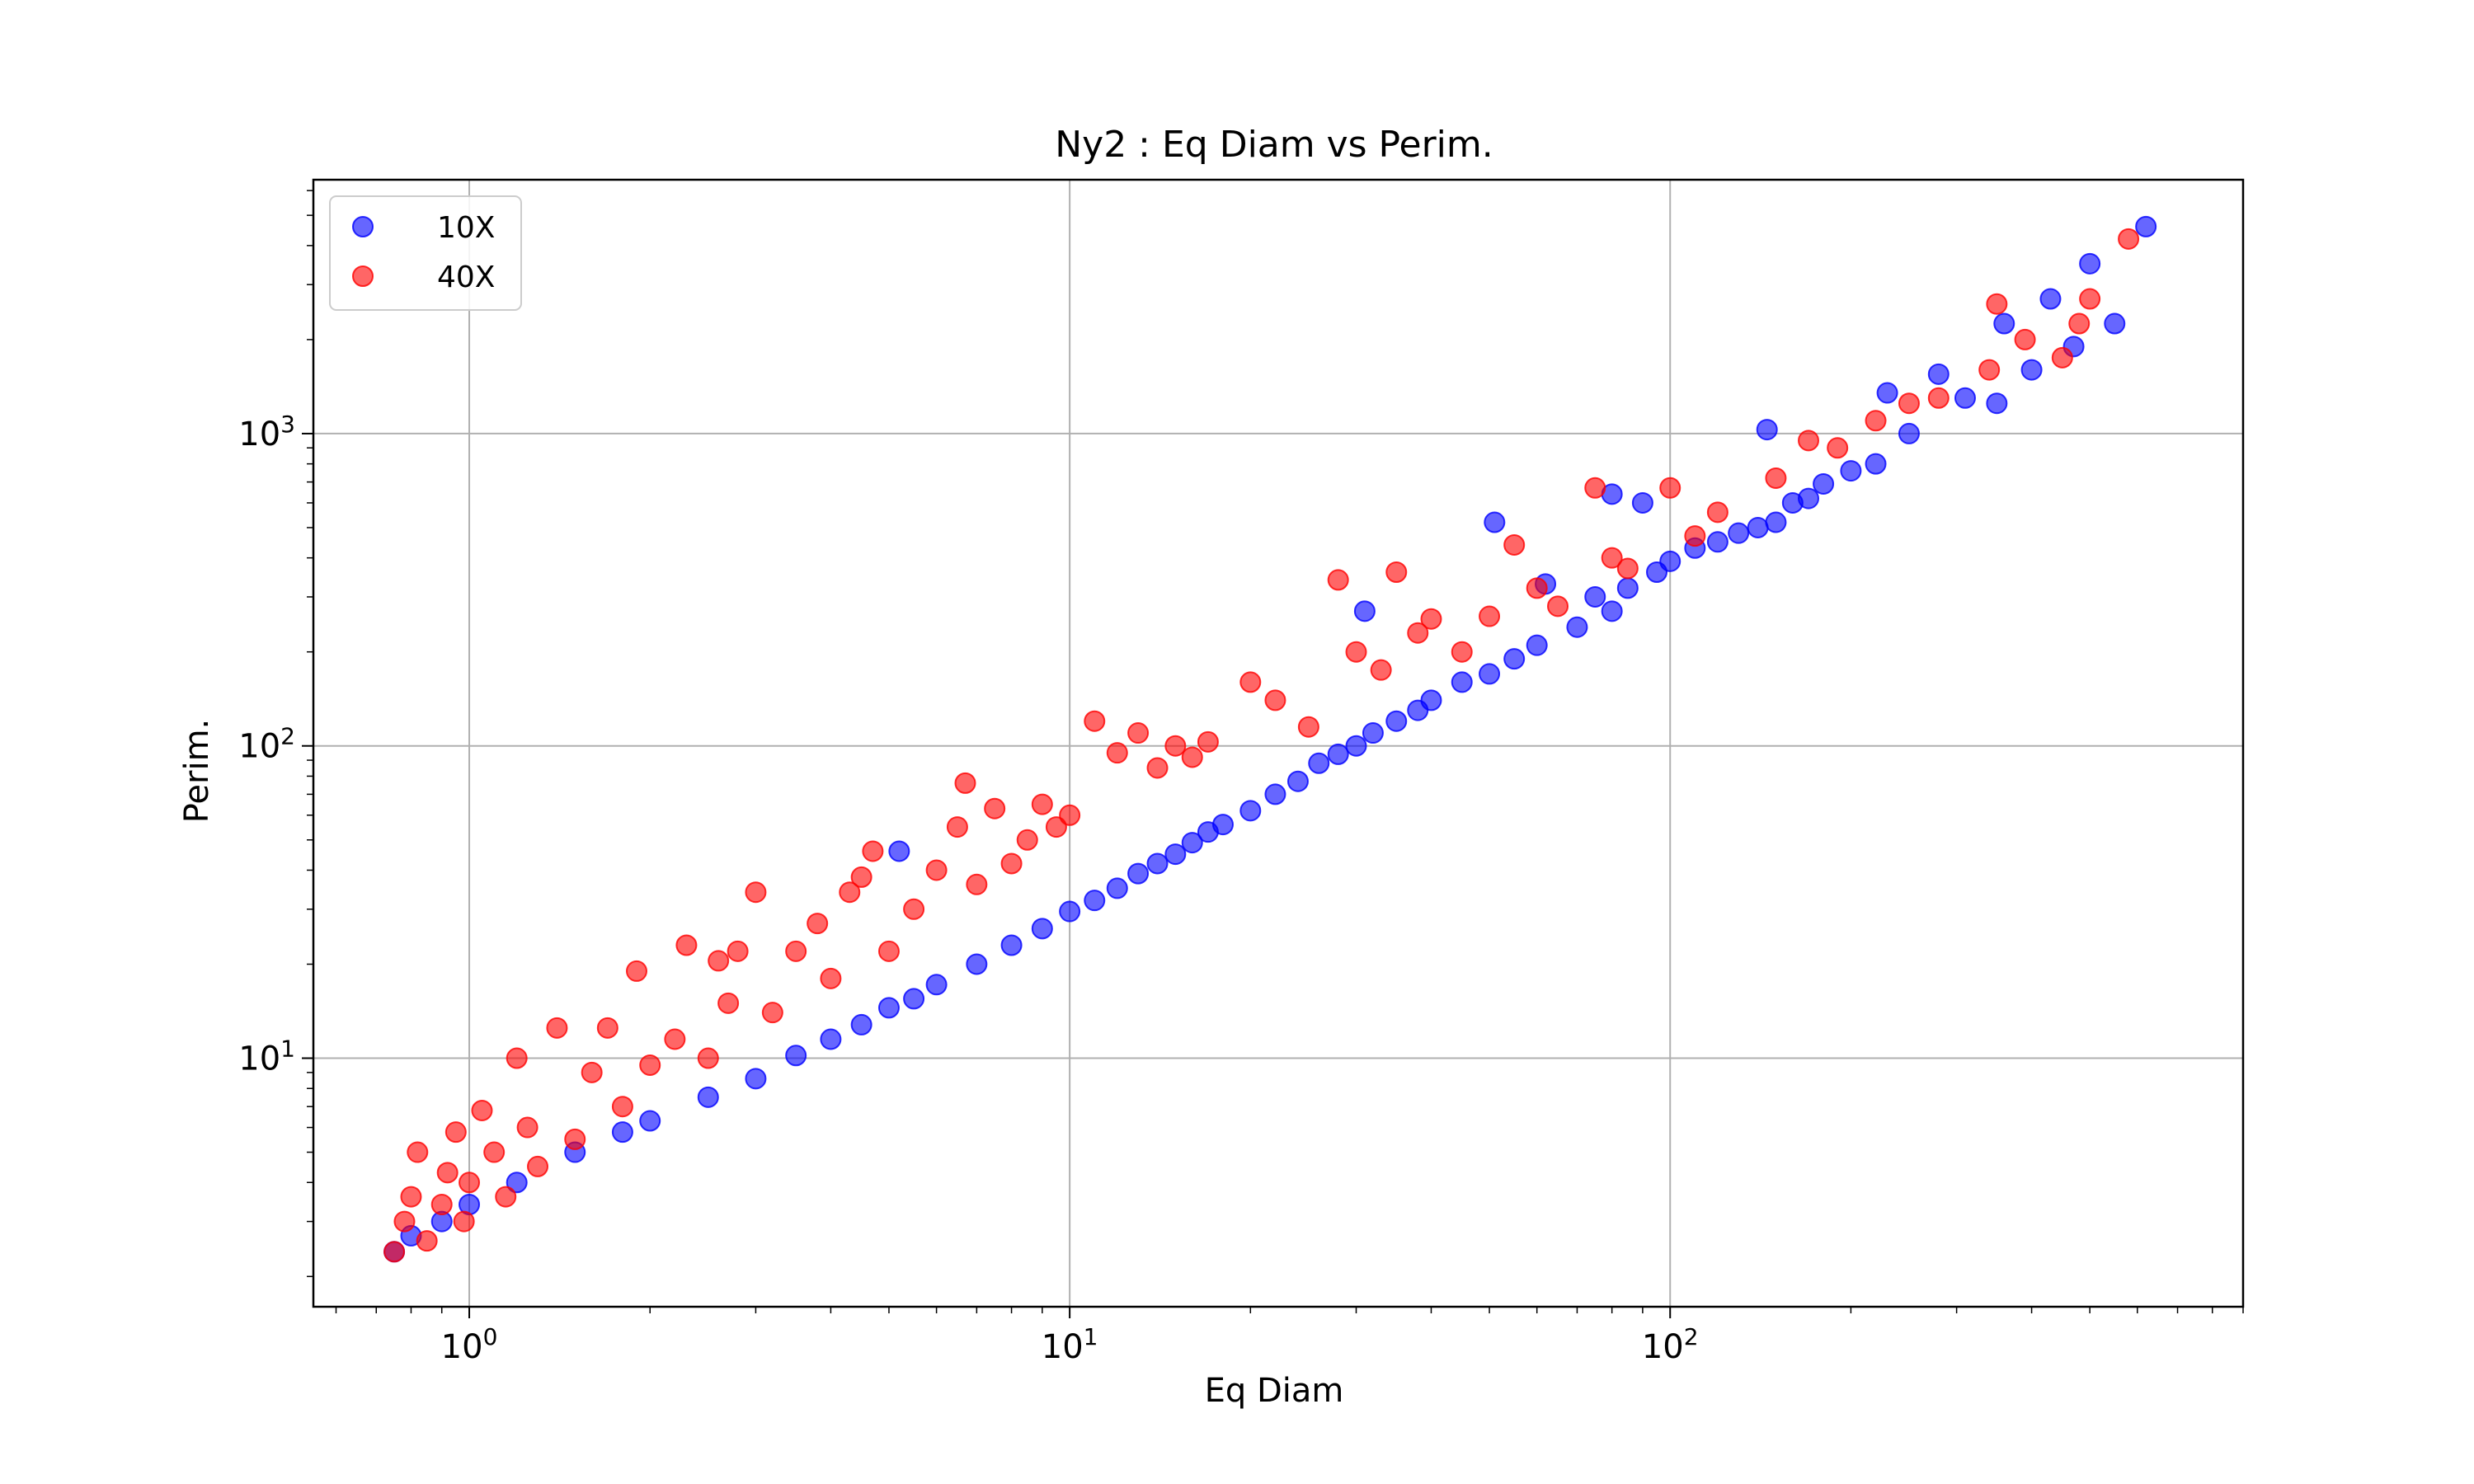  I want to click on legend-marker-10X, so click(363, 226).